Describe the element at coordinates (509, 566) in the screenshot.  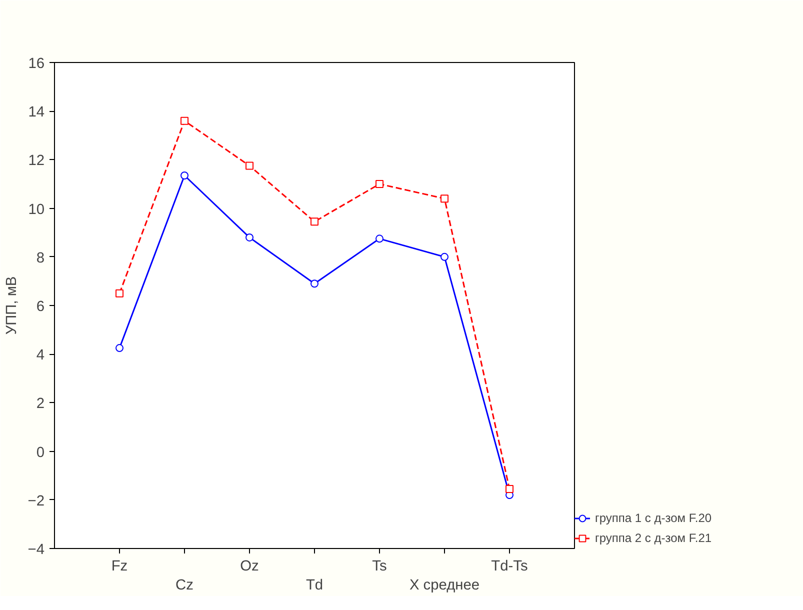
I see `x-tick-label: Td-Ts` at that location.